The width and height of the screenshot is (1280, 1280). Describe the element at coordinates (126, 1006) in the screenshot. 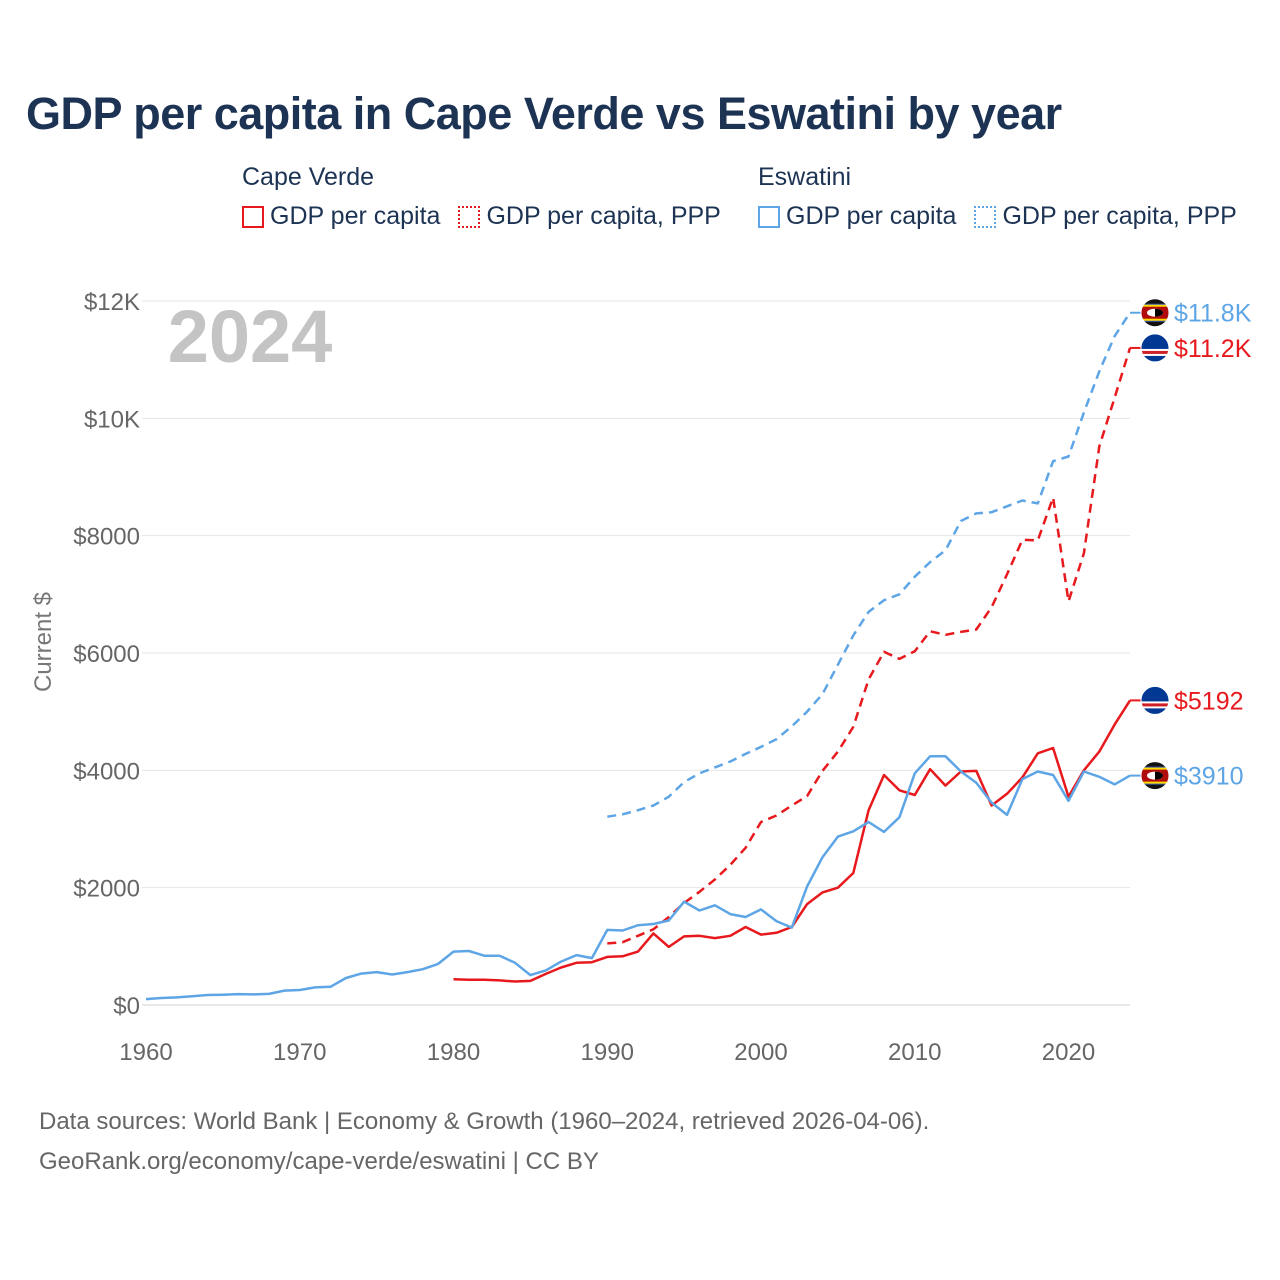

I see `y-tick-label: $0` at that location.